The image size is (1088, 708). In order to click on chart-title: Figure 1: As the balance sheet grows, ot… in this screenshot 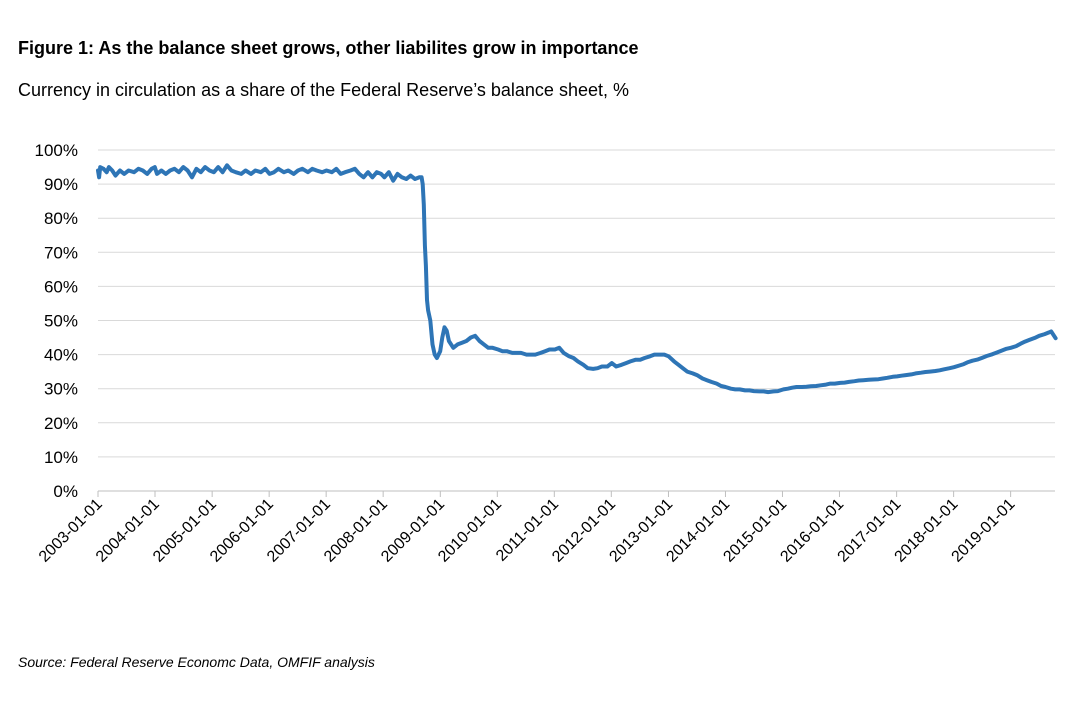, I will do `click(328, 48)`.